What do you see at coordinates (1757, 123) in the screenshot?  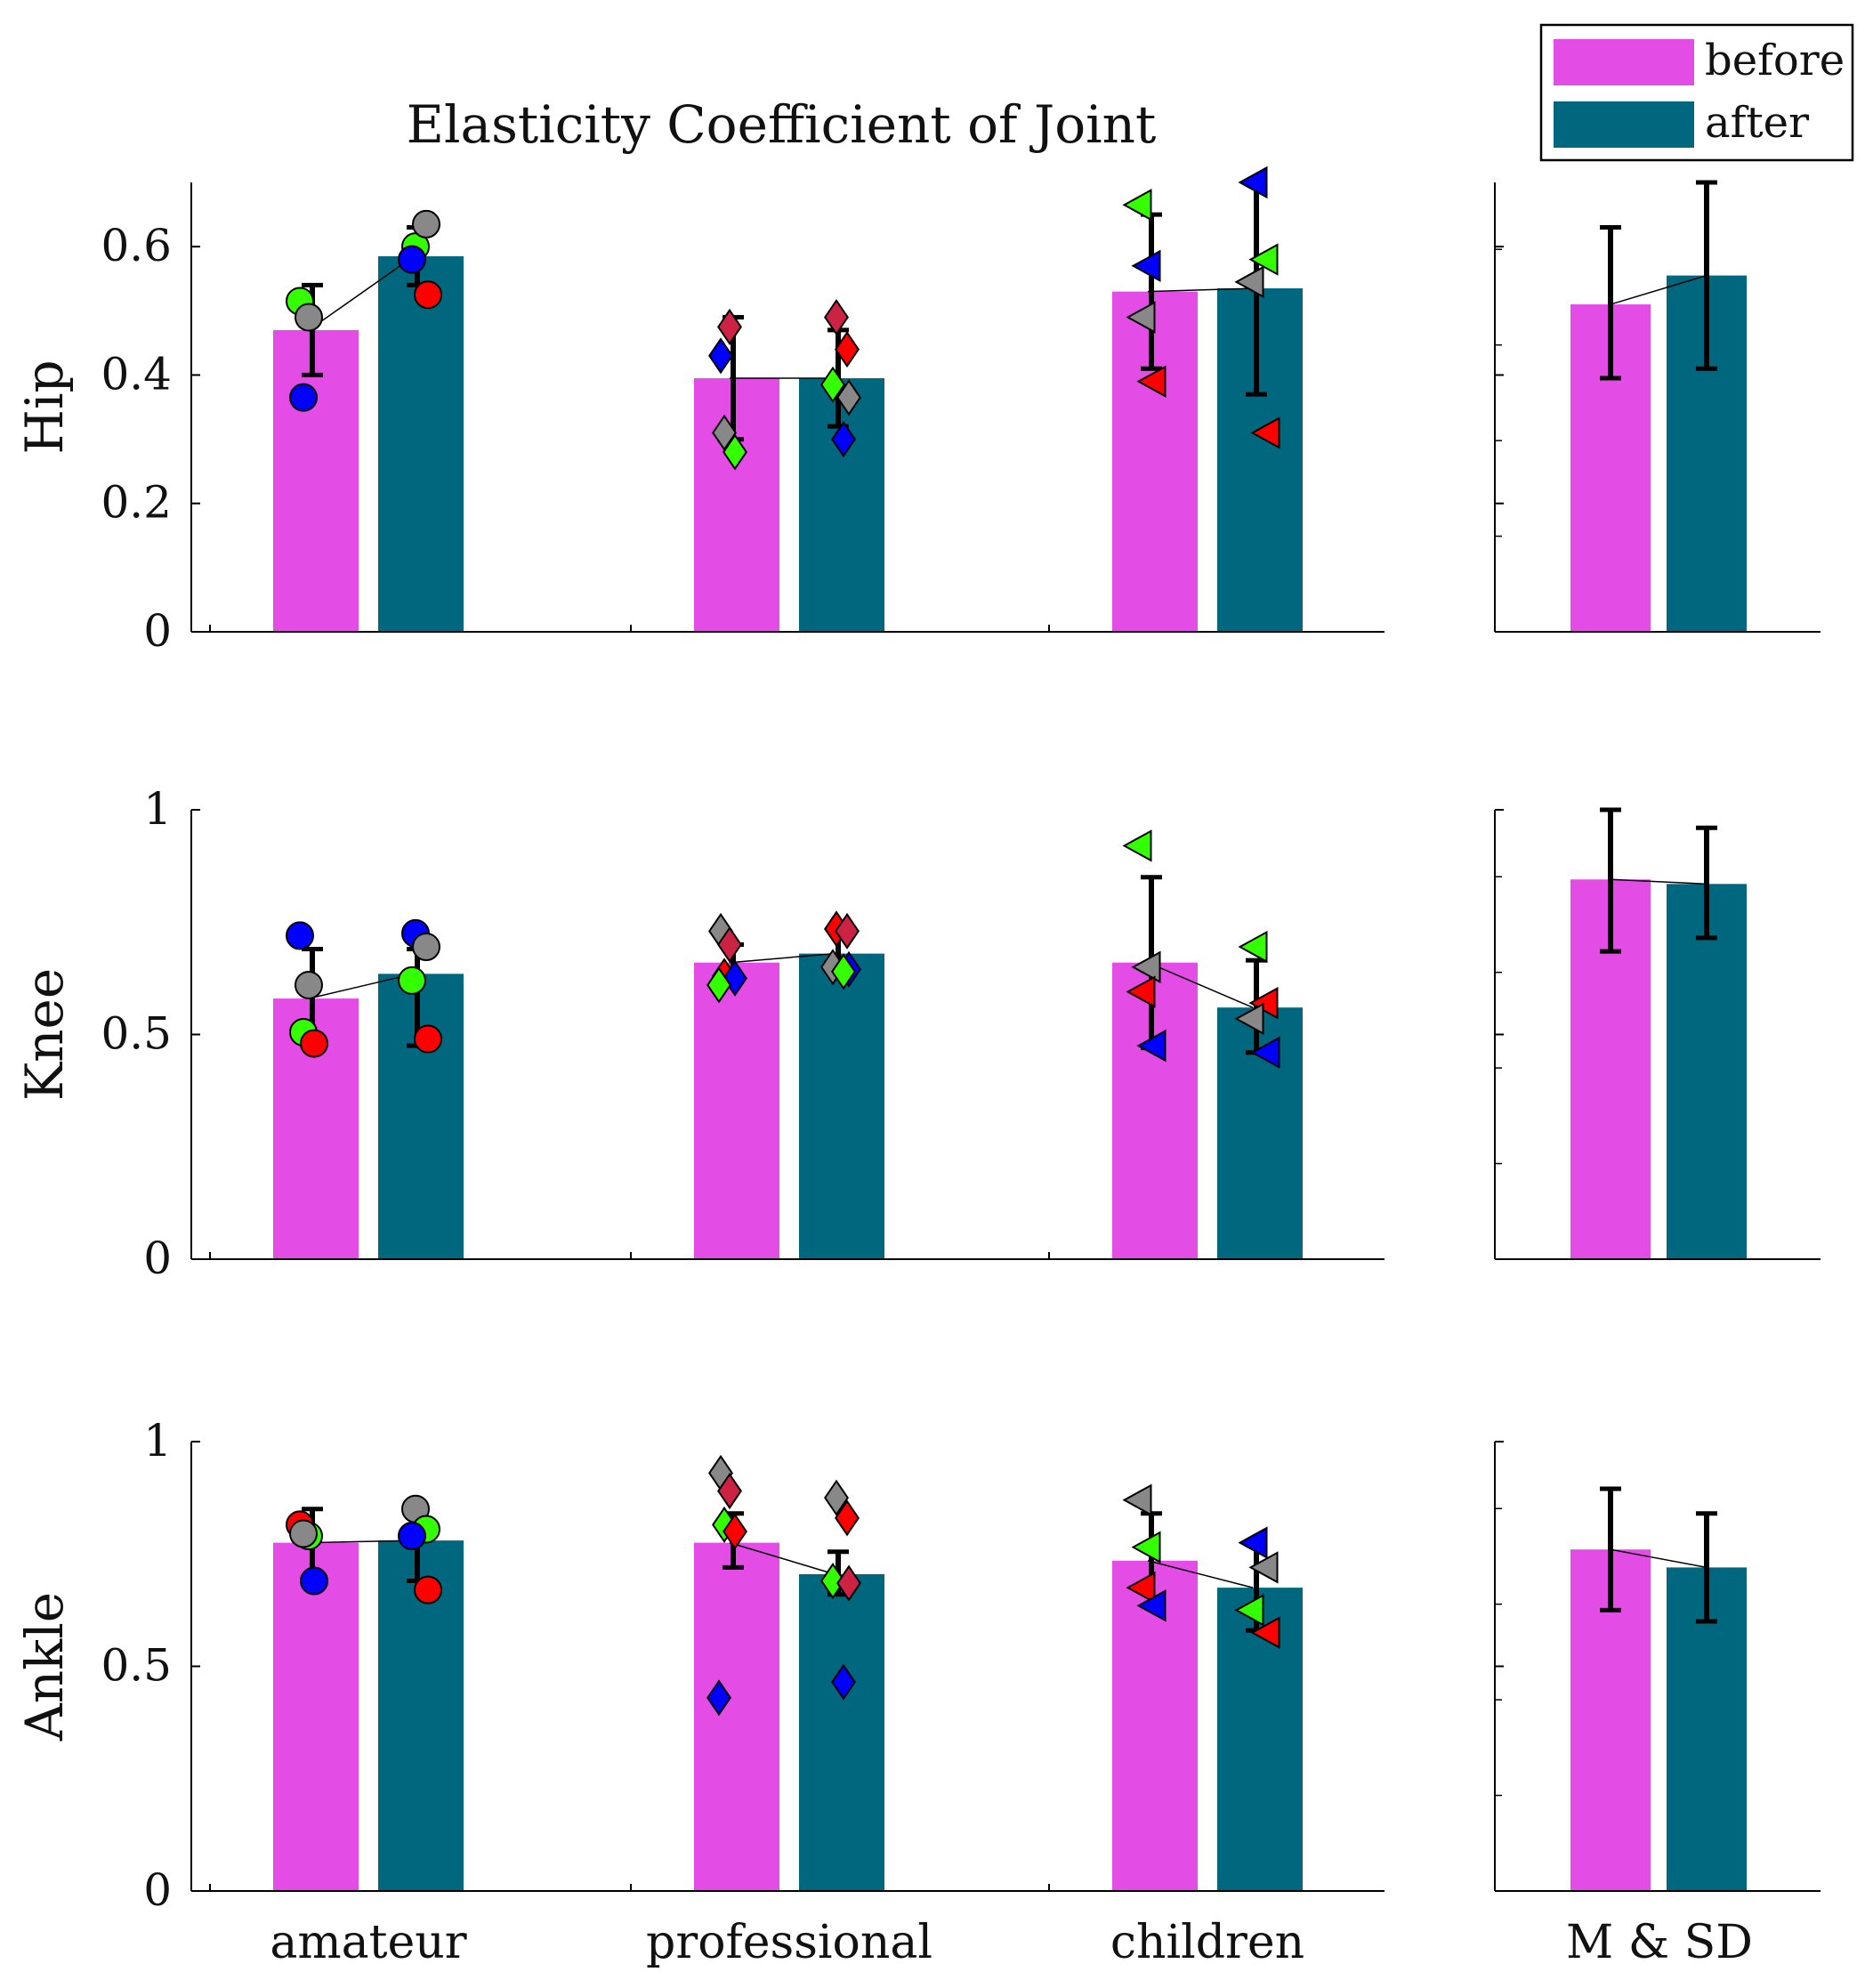 I see `legend-label-after: after` at bounding box center [1757, 123].